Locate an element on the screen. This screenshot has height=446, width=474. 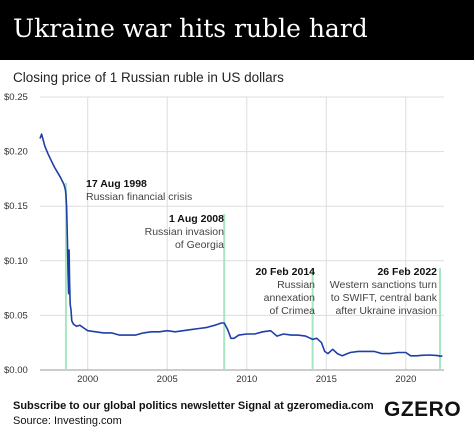
y-tick-label: $0.10 is located at coordinates (16, 261).